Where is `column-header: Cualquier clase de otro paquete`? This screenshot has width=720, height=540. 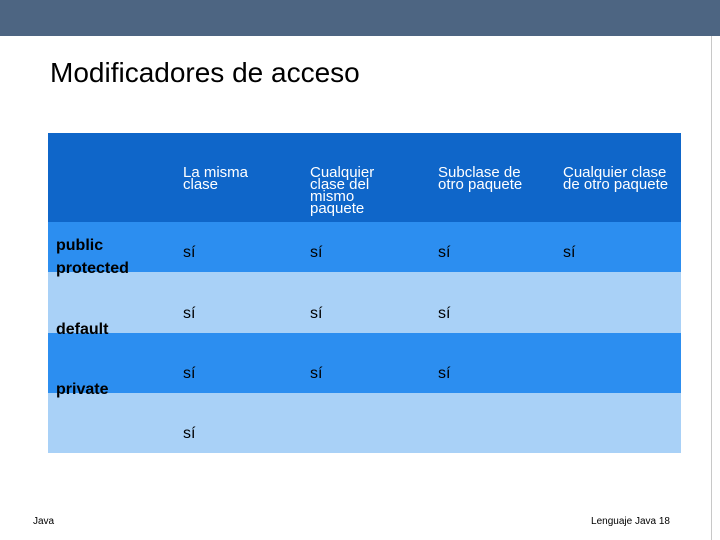 column-header: Cualquier clase de otro paquete is located at coordinates (616, 178).